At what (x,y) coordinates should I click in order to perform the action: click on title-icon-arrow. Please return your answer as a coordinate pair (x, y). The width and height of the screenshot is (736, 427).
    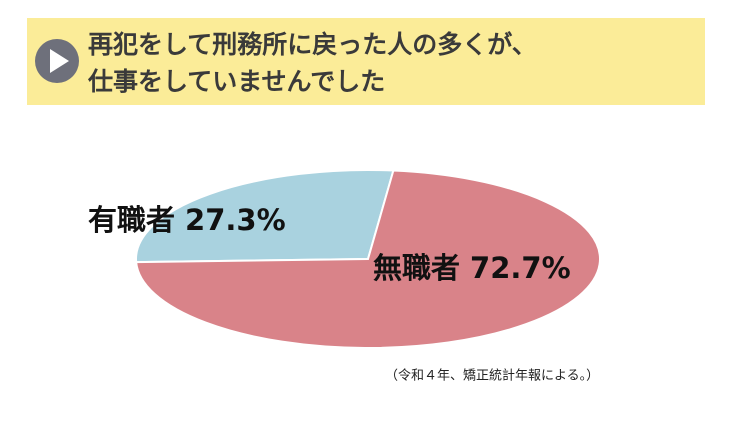
    Looking at the image, I should click on (59, 61).